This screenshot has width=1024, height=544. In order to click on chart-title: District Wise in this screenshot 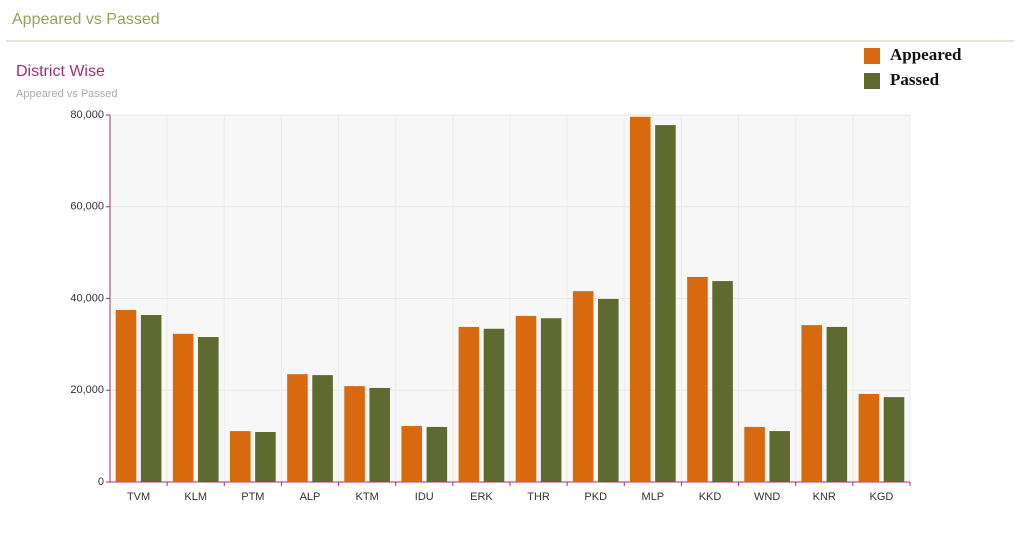, I will do `click(60, 71)`.